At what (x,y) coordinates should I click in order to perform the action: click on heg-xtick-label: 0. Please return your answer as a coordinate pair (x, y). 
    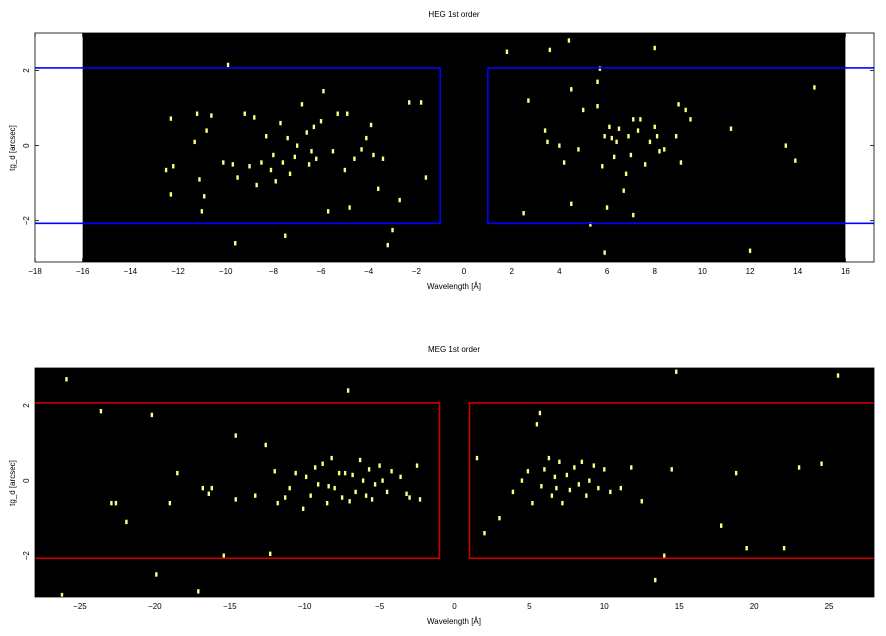
    Looking at the image, I should click on (464, 271).